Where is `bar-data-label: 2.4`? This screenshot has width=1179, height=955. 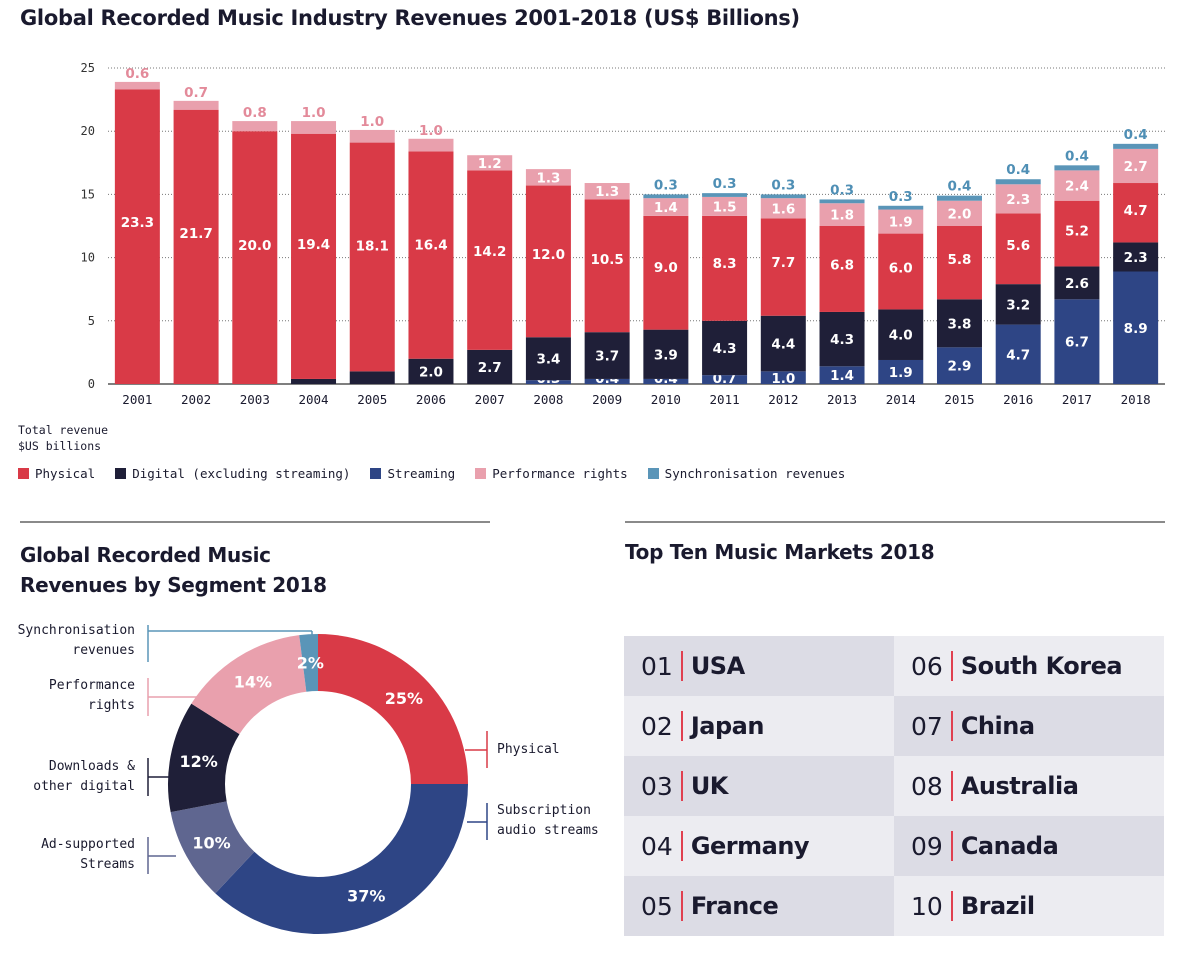 bar-data-label: 2.4 is located at coordinates (1077, 187).